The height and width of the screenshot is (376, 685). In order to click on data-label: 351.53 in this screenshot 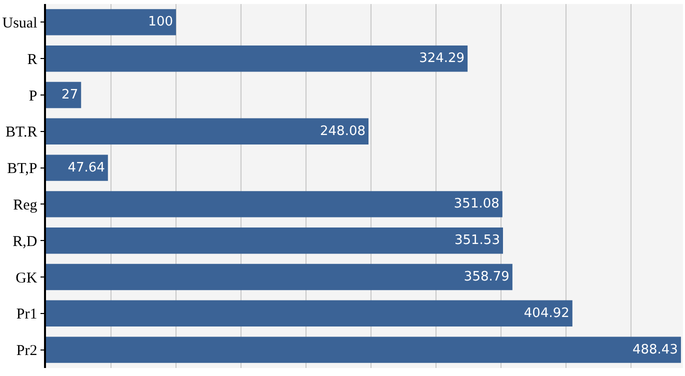, I will do `click(477, 240)`.